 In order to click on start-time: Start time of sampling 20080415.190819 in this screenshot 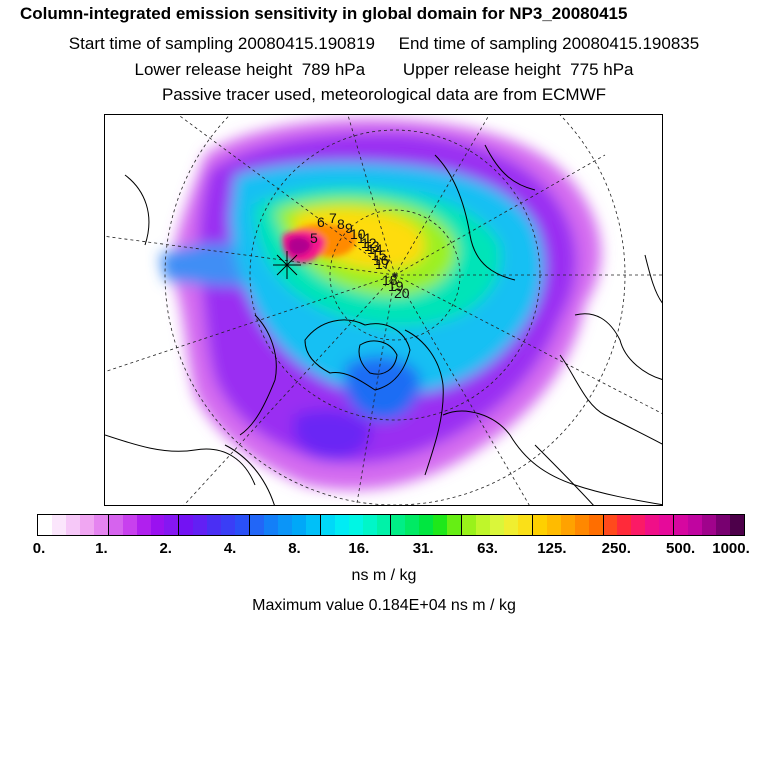, I will do `click(222, 43)`.